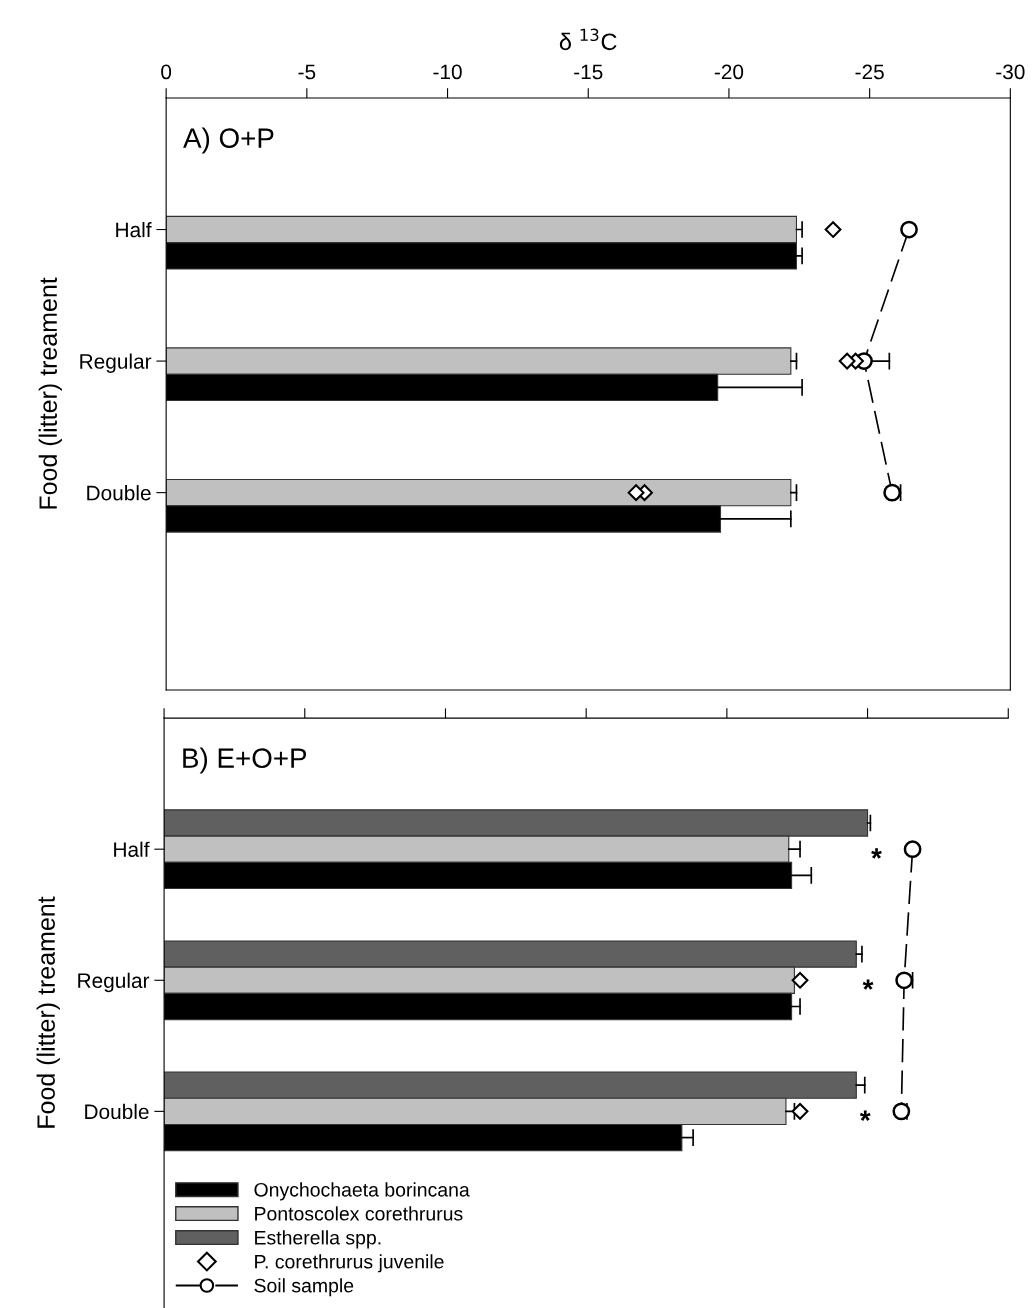  Describe the element at coordinates (166, 72) in the screenshot. I see `x-tick-label: 0` at that location.